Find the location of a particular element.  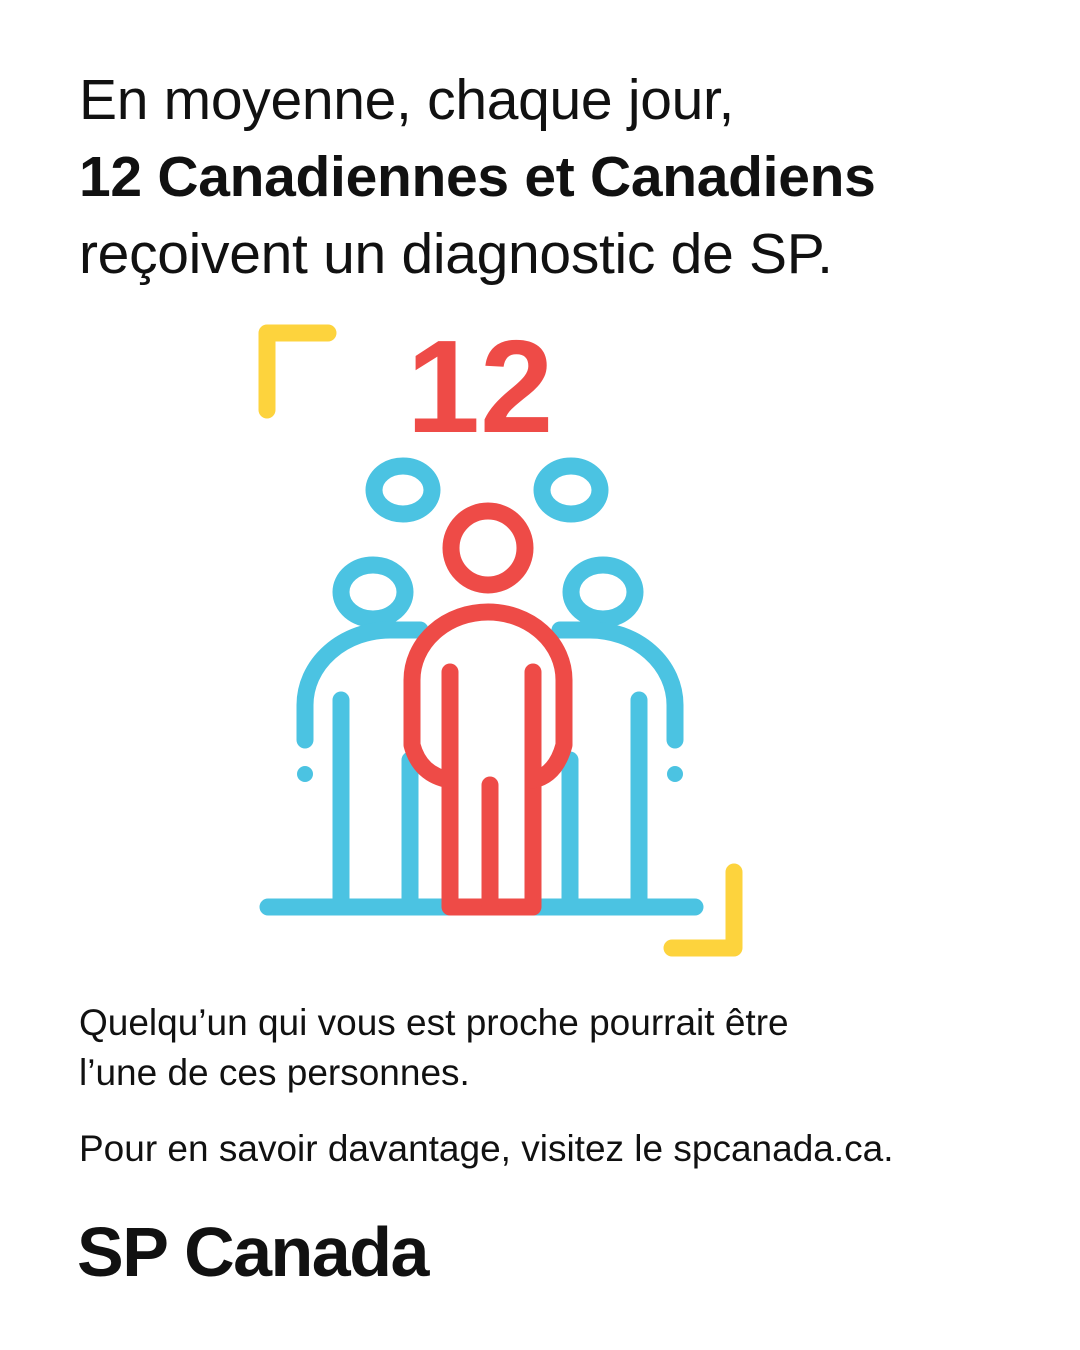

sp-canada-logo: SP Canada is located at coordinates (253, 1252).